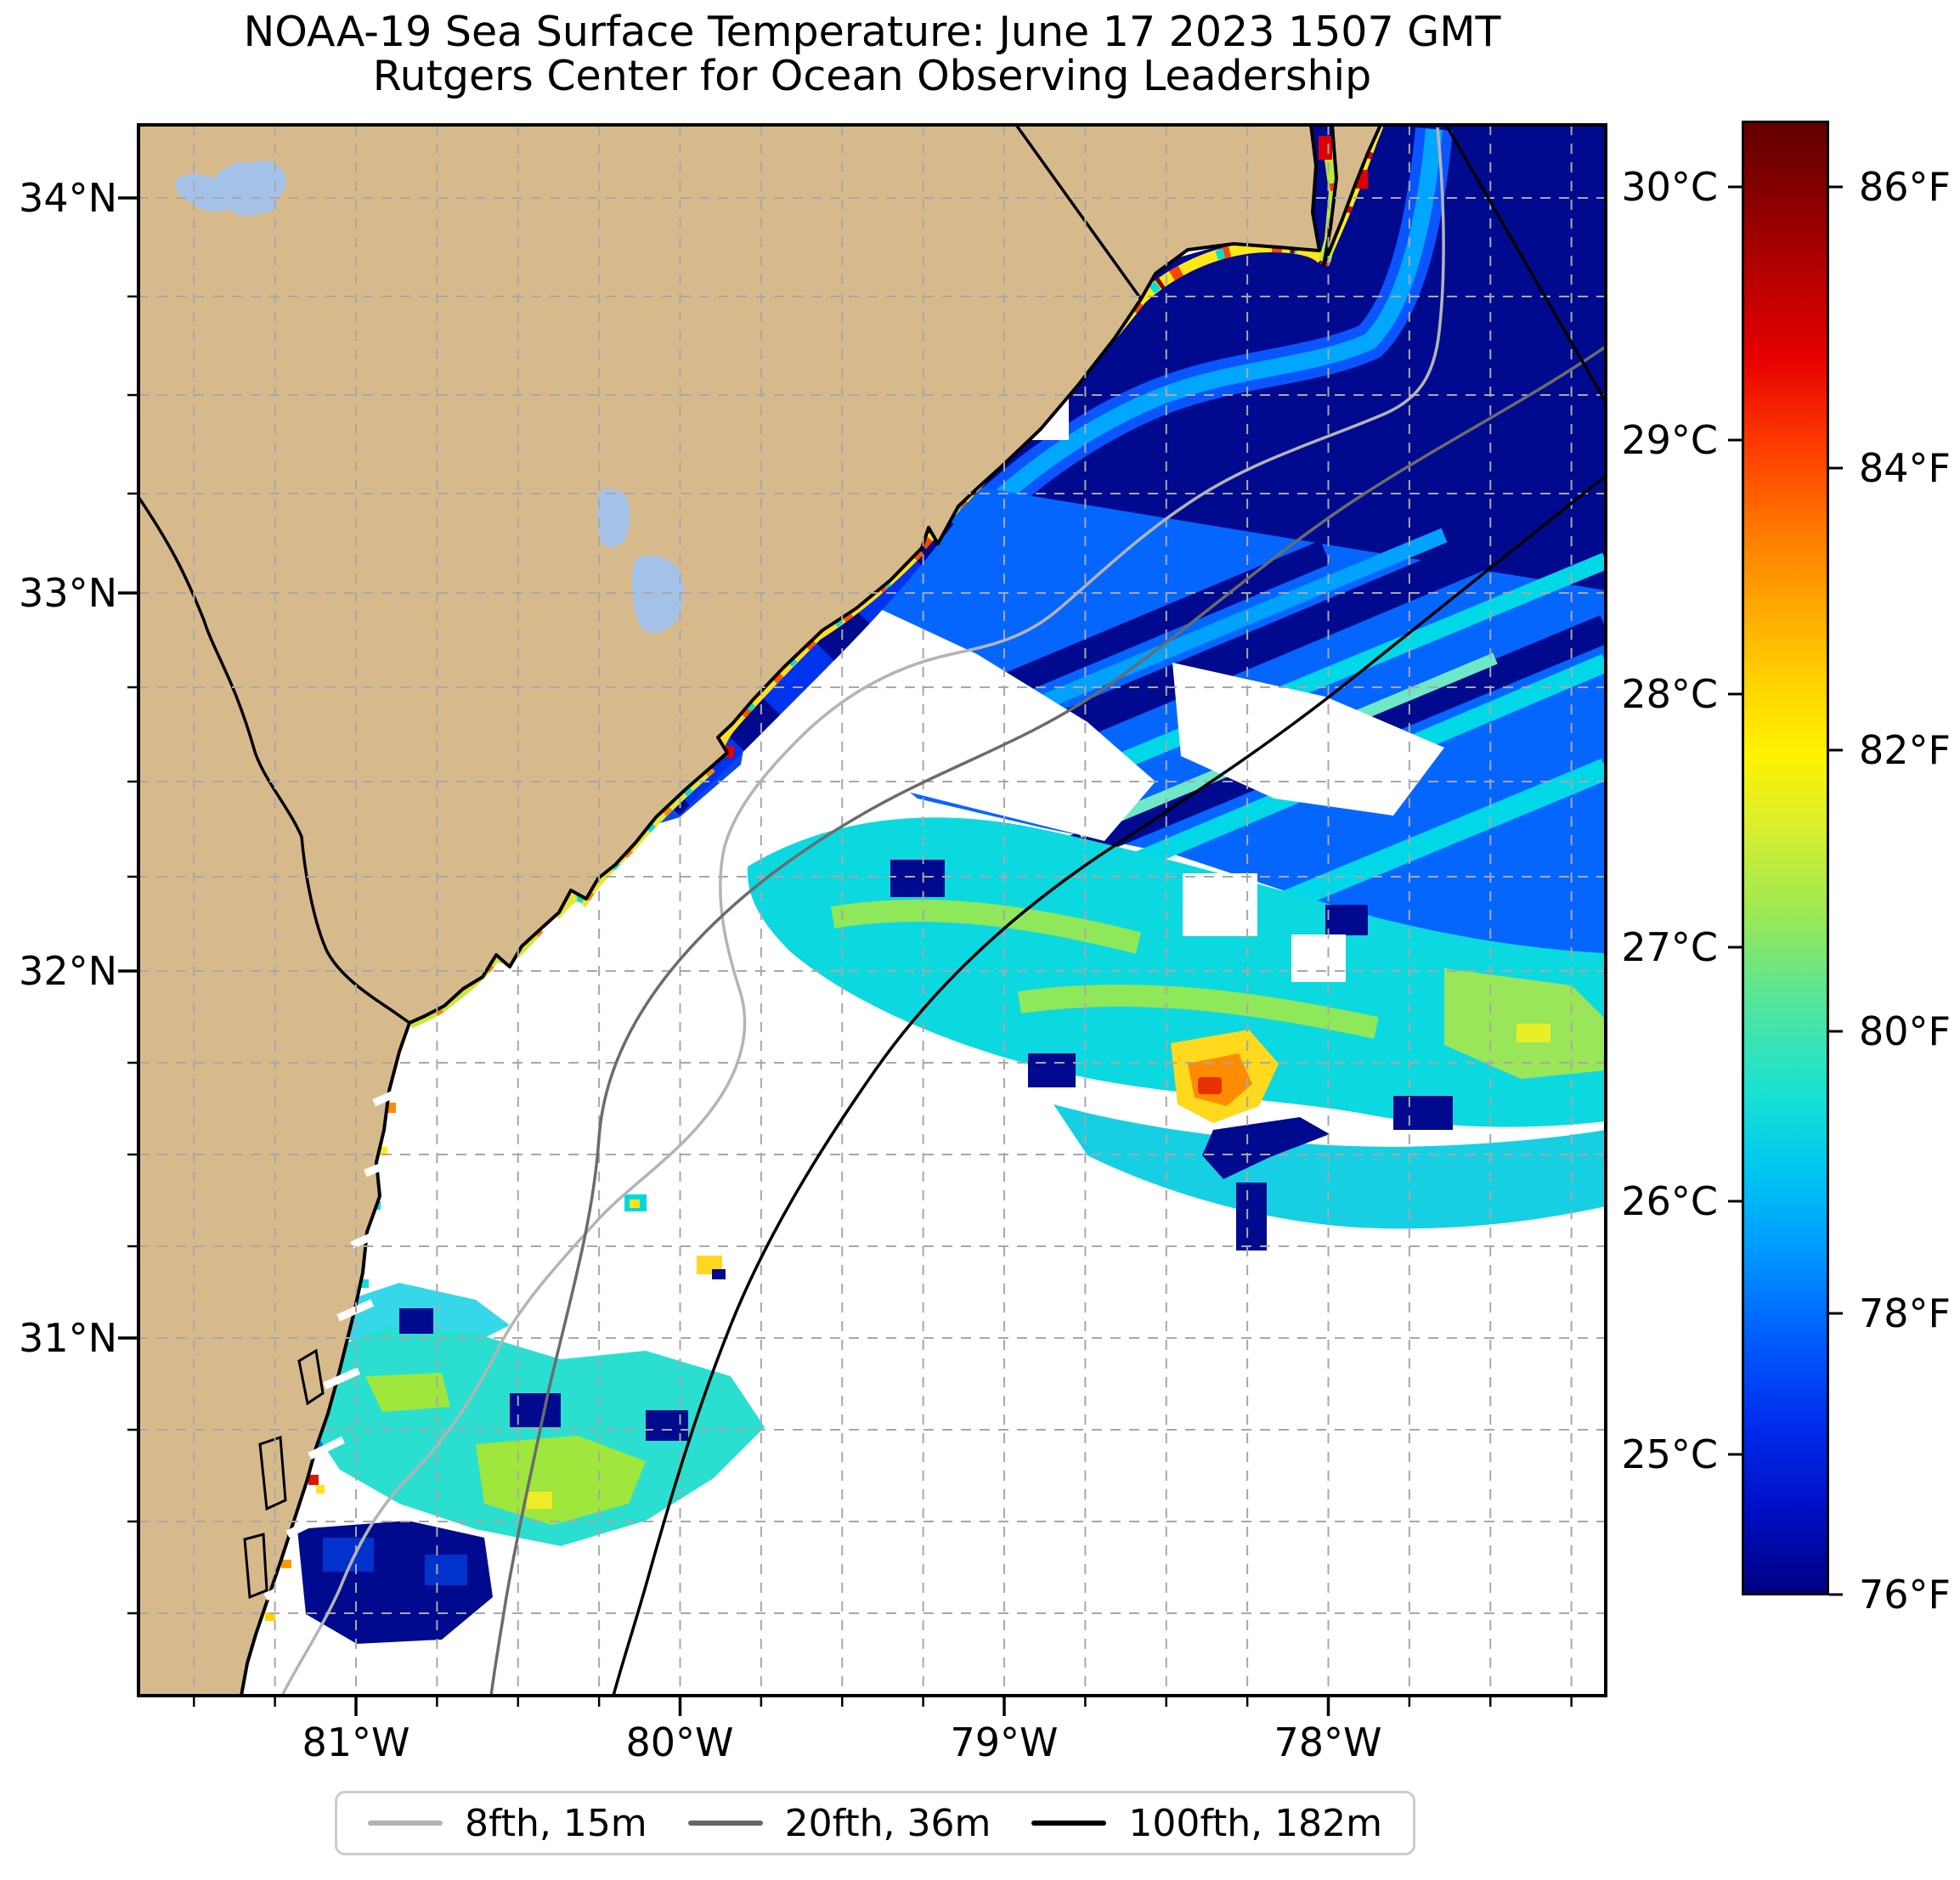  I want to click on depth-contour-legend: 8fth, 15m 20fth, 36m 100fth, 182m, so click(875, 1823).